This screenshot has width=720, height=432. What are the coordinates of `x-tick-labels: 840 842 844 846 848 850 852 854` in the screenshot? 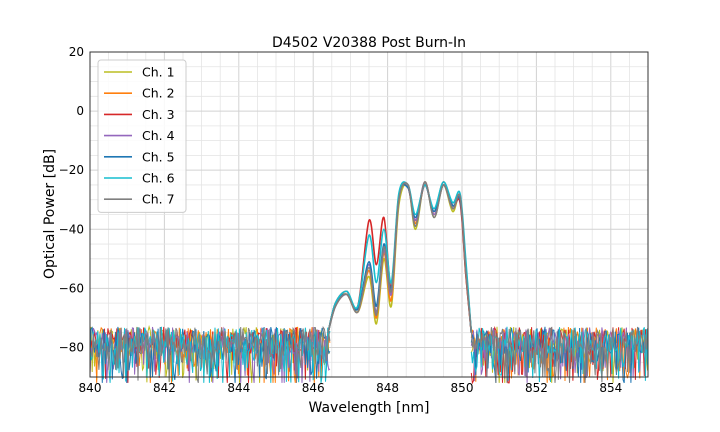 It's located at (351, 388).